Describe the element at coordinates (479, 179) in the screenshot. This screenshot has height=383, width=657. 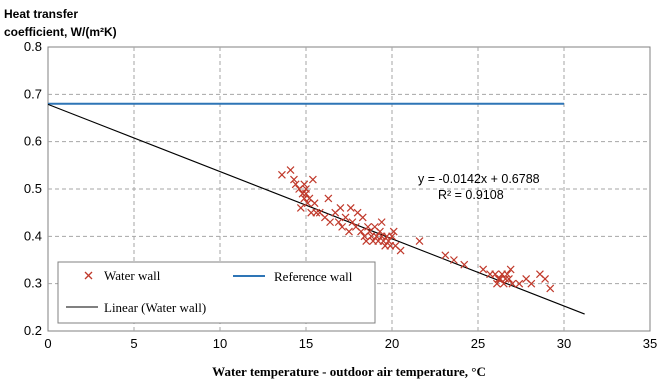
I see `regression-equation: y = -0.0142x + 0.6788` at that location.